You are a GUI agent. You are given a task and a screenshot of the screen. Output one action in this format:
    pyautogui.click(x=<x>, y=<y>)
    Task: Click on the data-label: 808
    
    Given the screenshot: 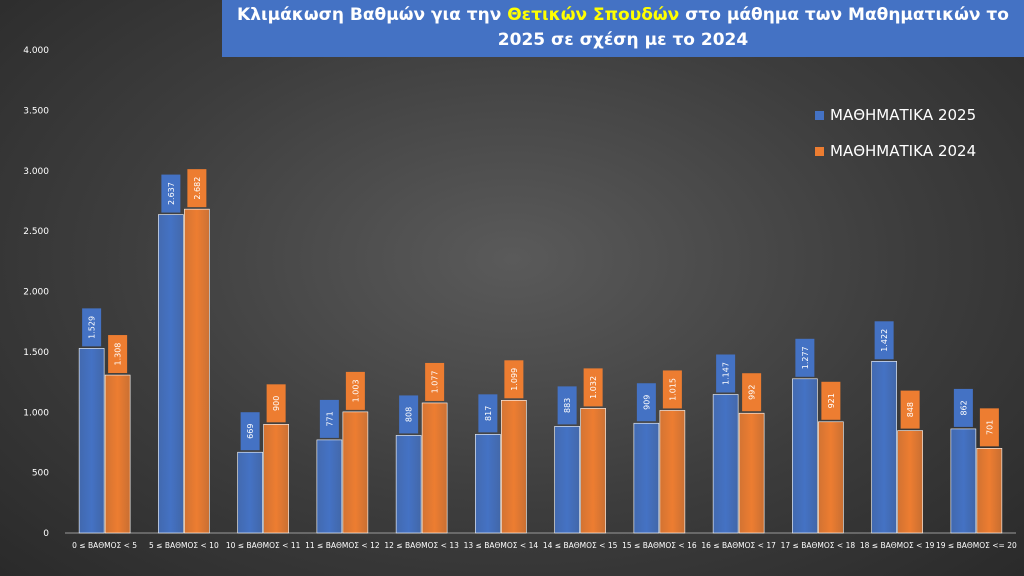 What is the action you would take?
    pyautogui.click(x=409, y=414)
    